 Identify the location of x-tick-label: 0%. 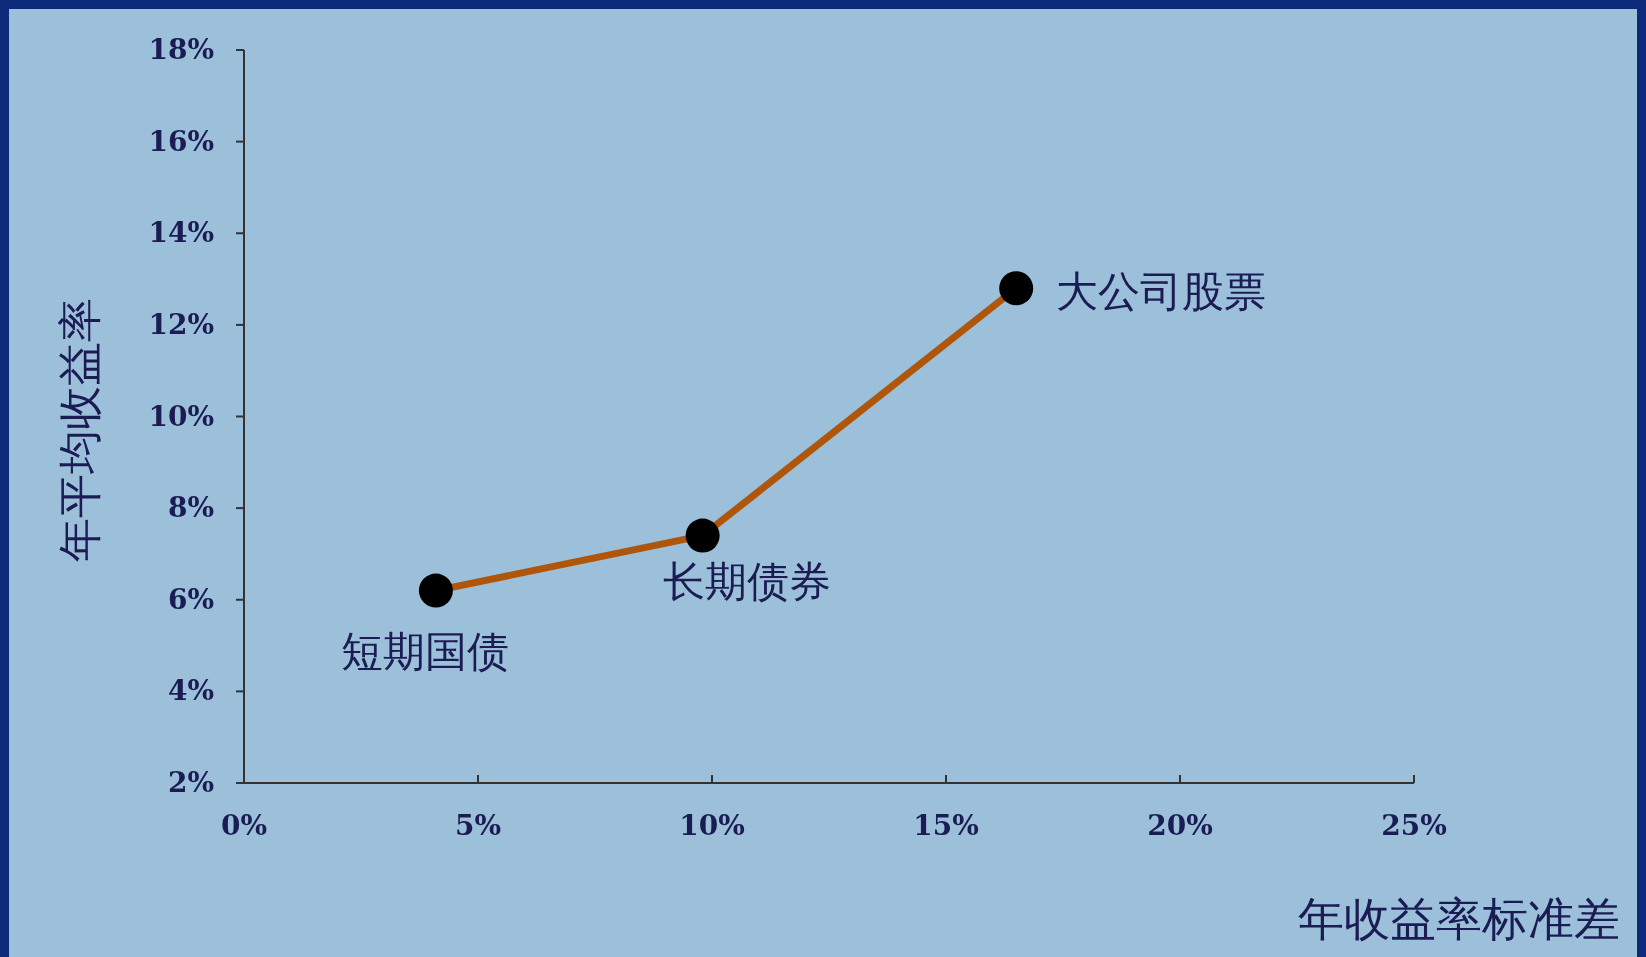
(244, 825).